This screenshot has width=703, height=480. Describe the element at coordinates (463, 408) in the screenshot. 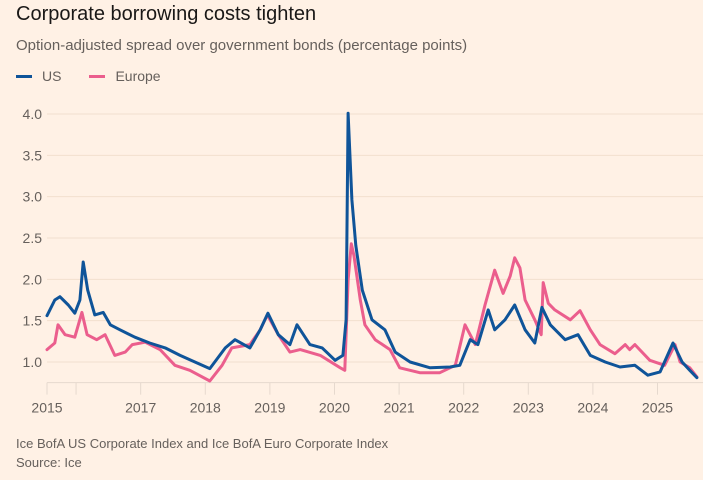

I see `x-tick-label: 2022` at that location.